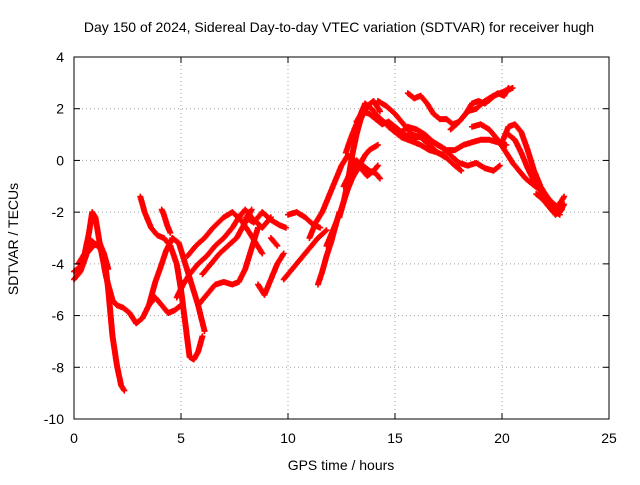 The image size is (640, 485). Describe the element at coordinates (181, 438) in the screenshot. I see `x-tick-label: 5` at that location.